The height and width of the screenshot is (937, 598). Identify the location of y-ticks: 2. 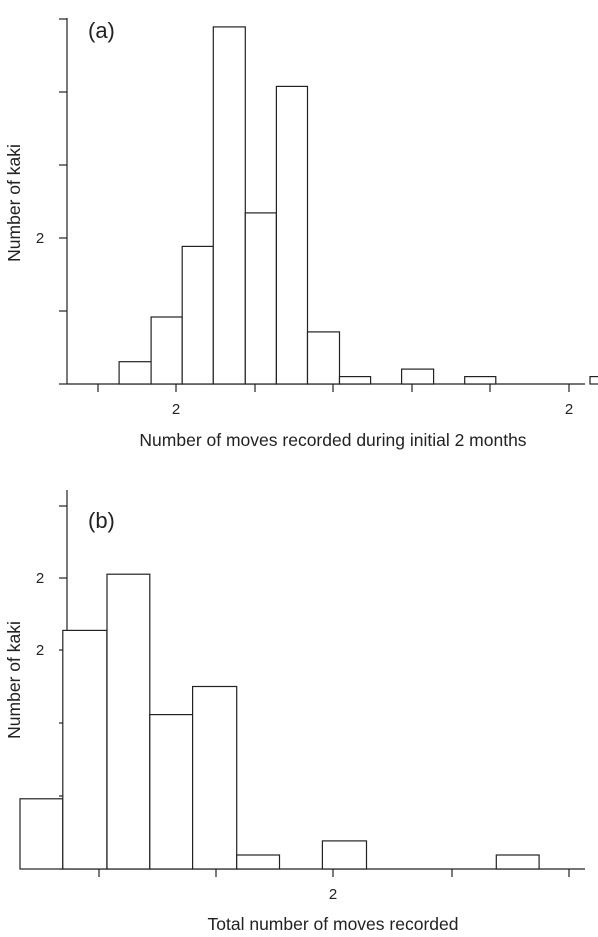
(51, 201).